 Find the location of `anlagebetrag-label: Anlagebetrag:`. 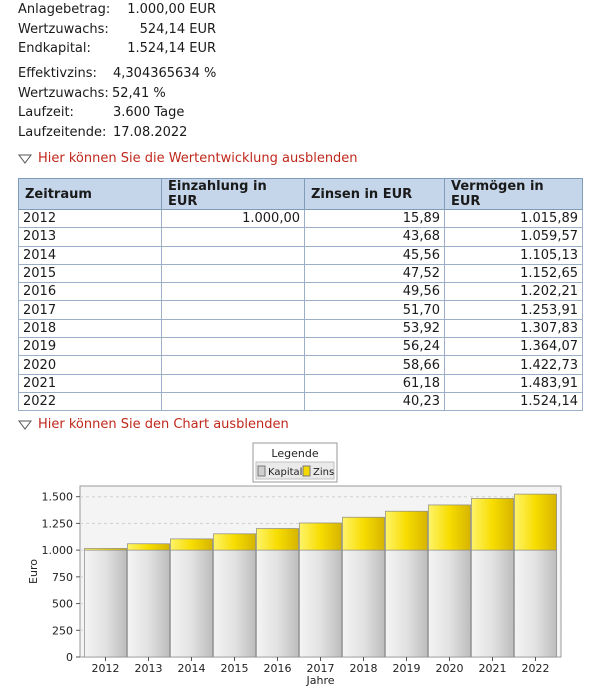

anlagebetrag-label: Anlagebetrag: is located at coordinates (64, 9).